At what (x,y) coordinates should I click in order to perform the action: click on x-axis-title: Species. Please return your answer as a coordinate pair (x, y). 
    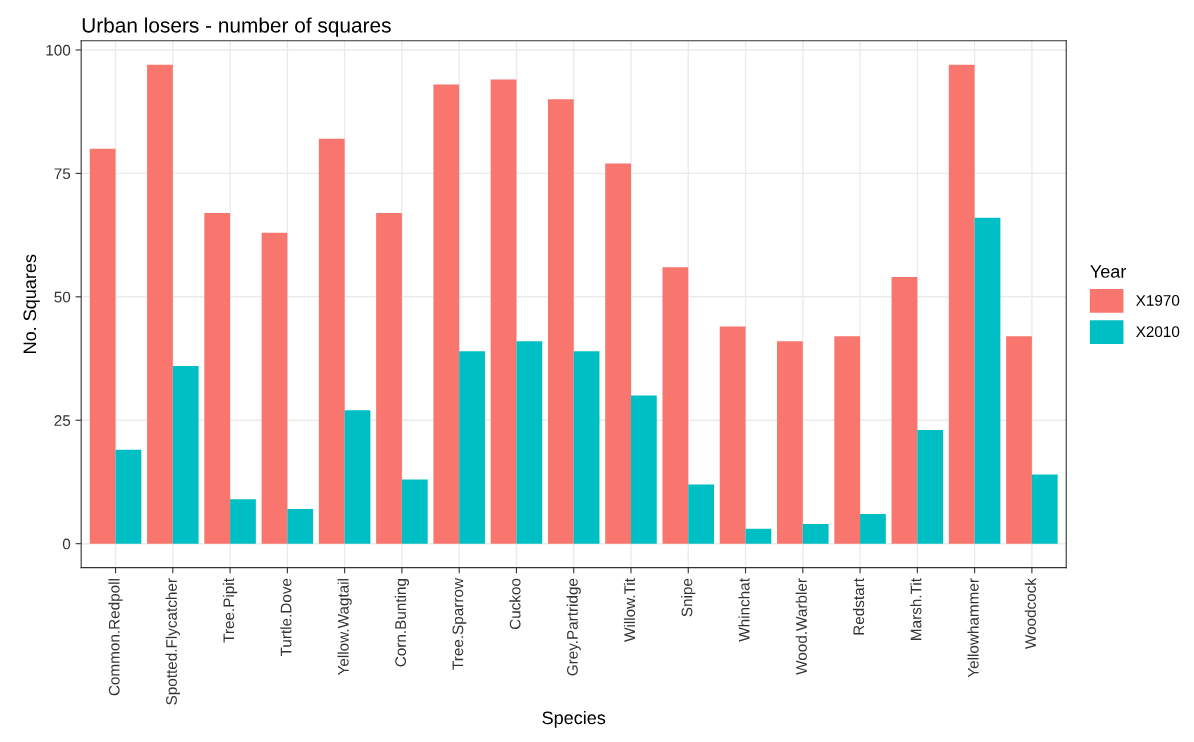
    Looking at the image, I should click on (574, 719).